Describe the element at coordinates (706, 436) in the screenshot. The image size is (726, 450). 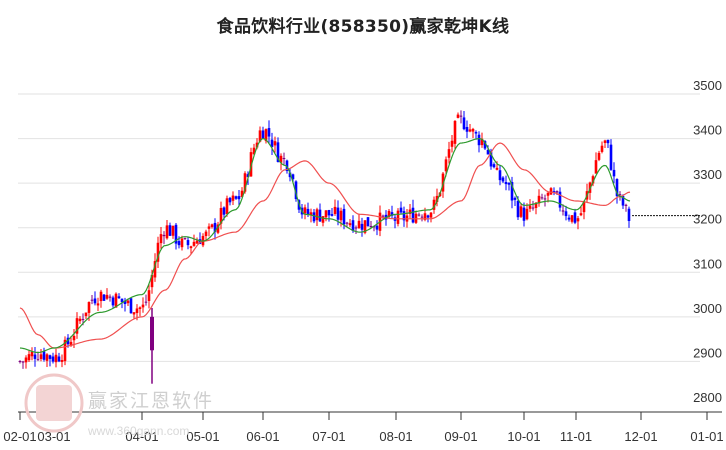
I see `x-tick-label: 01-01` at that location.